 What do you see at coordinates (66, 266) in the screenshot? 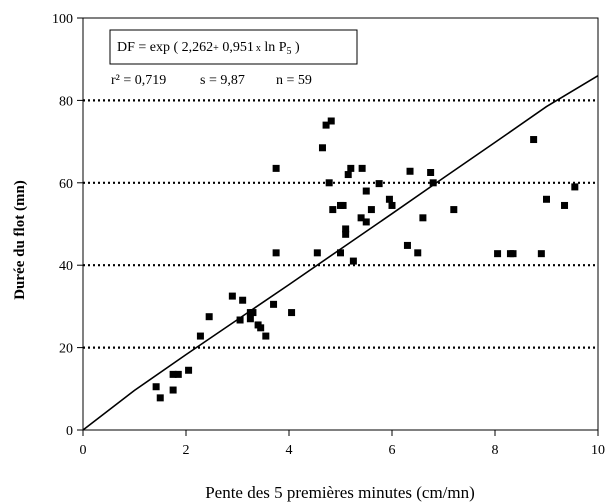
I see `y-tick-label: 40` at bounding box center [66, 266].